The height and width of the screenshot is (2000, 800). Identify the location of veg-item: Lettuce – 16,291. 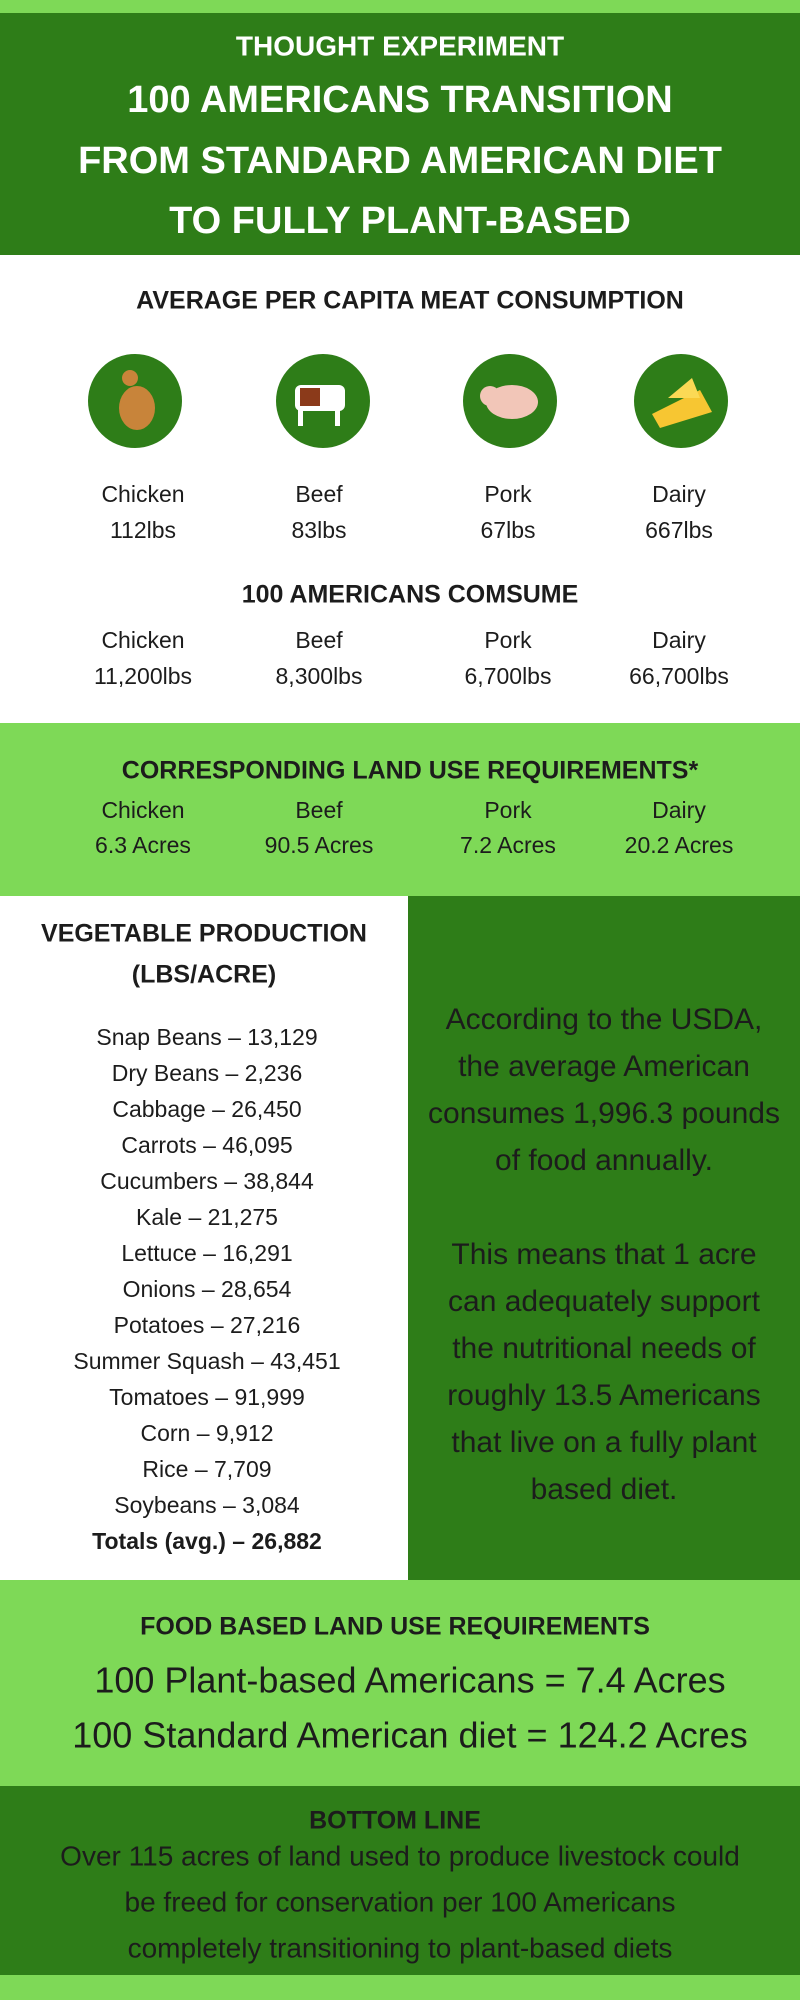
(206, 1253).